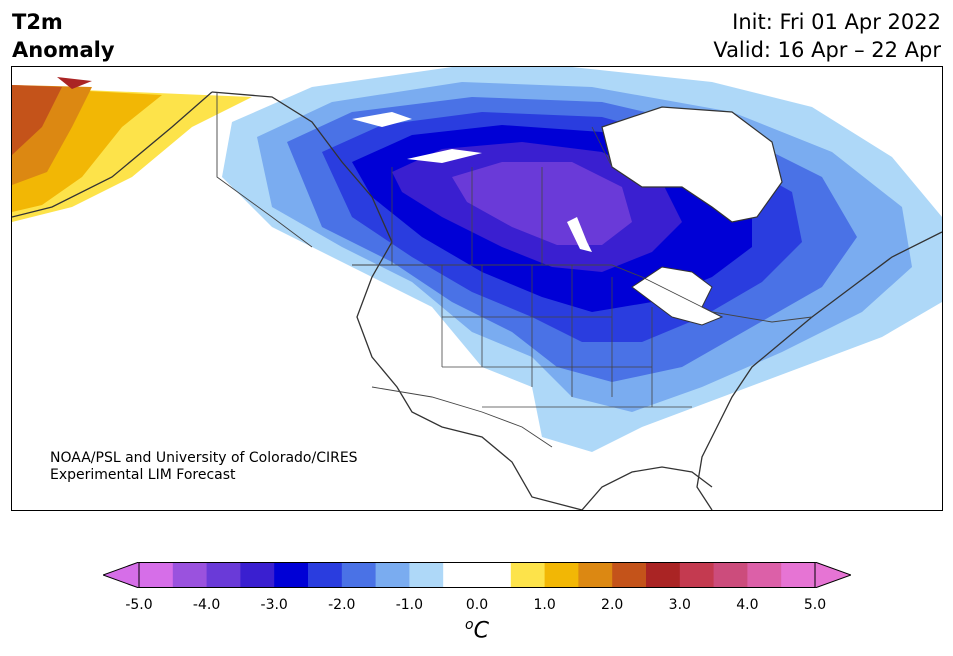 The width and height of the screenshot is (953, 656). Describe the element at coordinates (747, 605) in the screenshot. I see `colorbar-tick-label: 4.0` at that location.